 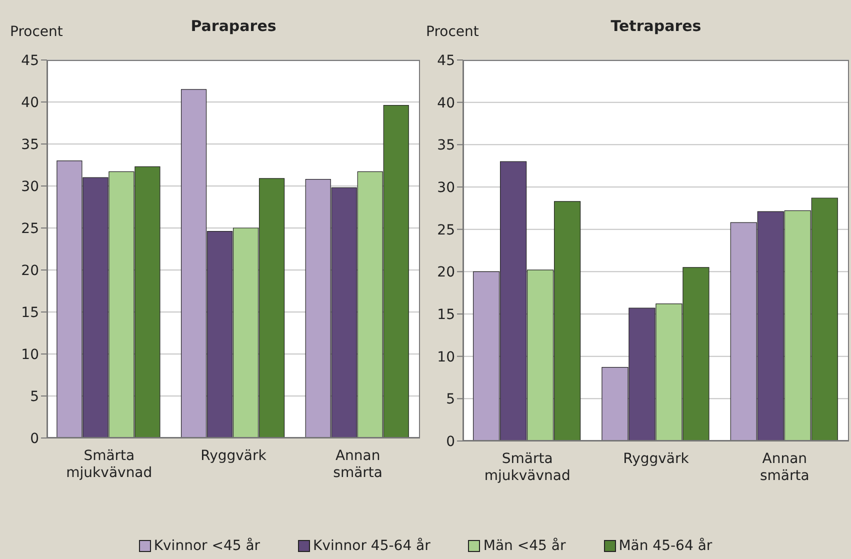 What do you see at coordinates (656, 26) in the screenshot?
I see `chart-title: Tetrapares` at bounding box center [656, 26].